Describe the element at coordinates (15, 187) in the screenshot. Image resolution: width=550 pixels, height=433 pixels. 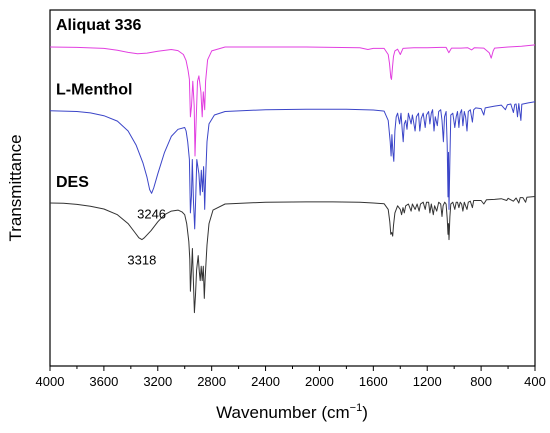
I see `y-axis-title: Transmittance` at that location.